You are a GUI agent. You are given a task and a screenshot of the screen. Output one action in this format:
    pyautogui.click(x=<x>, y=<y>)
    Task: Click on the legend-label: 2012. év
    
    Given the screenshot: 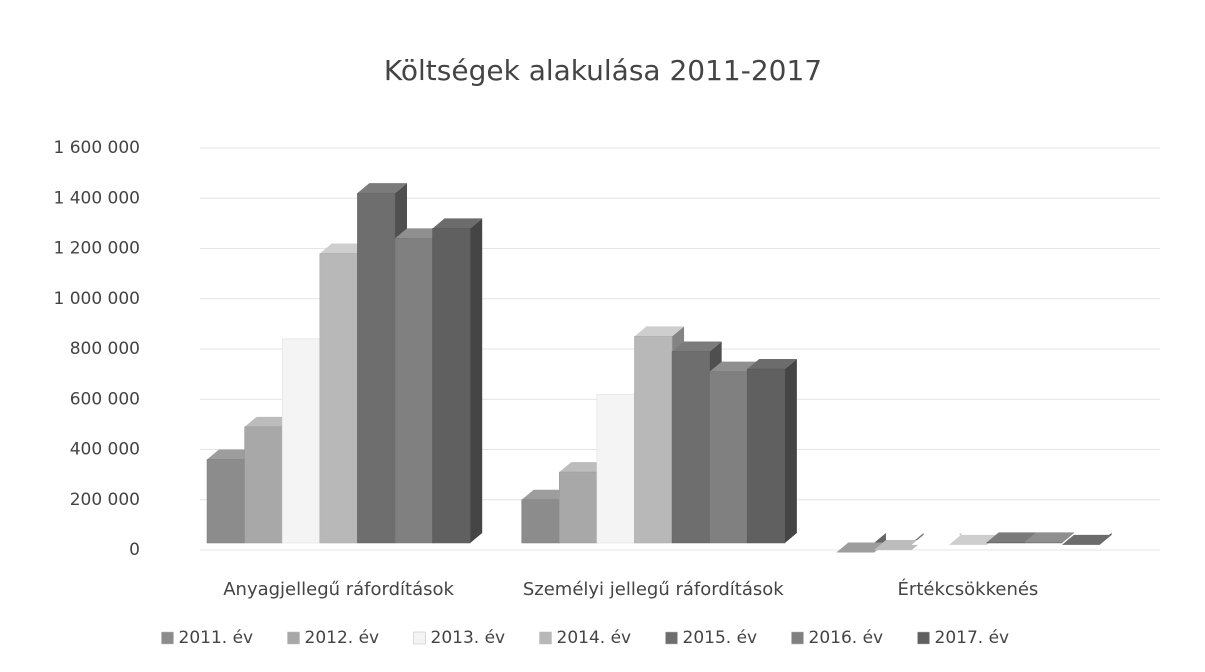 What is the action you would take?
    pyautogui.click(x=342, y=638)
    